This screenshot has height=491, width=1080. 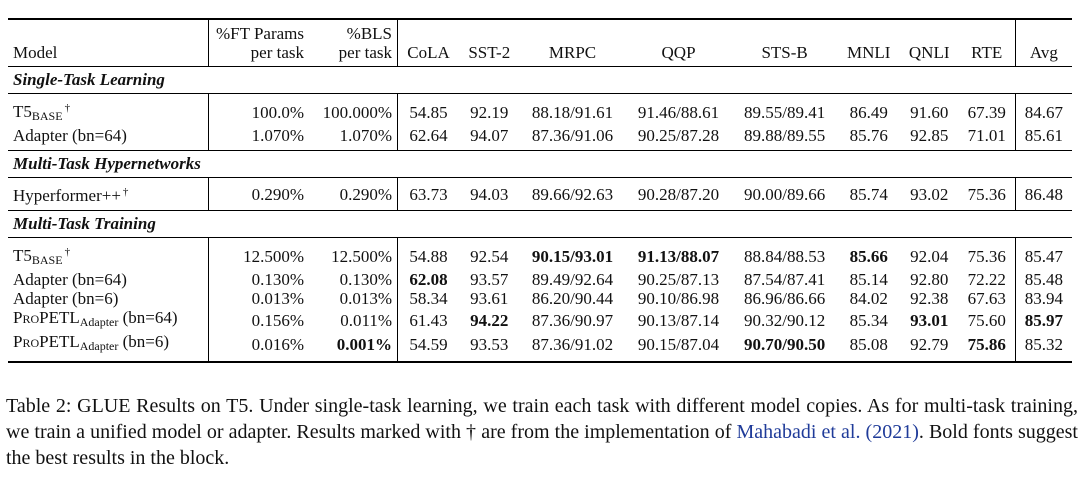 I want to click on header-bls-line2: per task, so click(x=365, y=52).